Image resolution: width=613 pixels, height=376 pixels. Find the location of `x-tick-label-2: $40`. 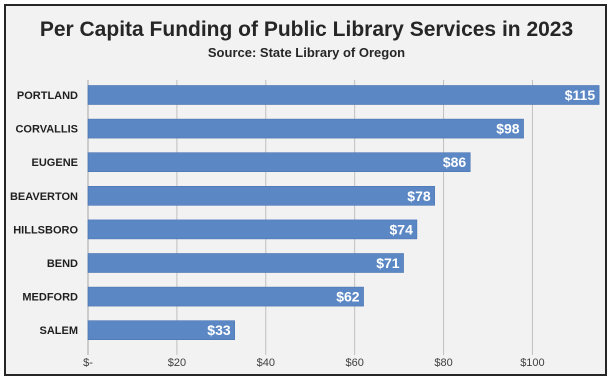

x-tick-label-2: $40 is located at coordinates (266, 362).